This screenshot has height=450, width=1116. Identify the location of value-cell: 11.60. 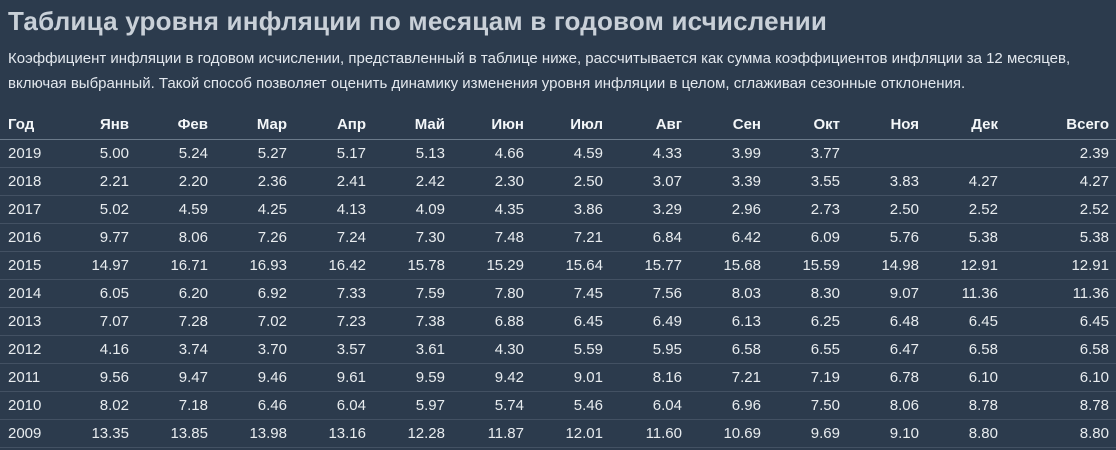
(654, 433).